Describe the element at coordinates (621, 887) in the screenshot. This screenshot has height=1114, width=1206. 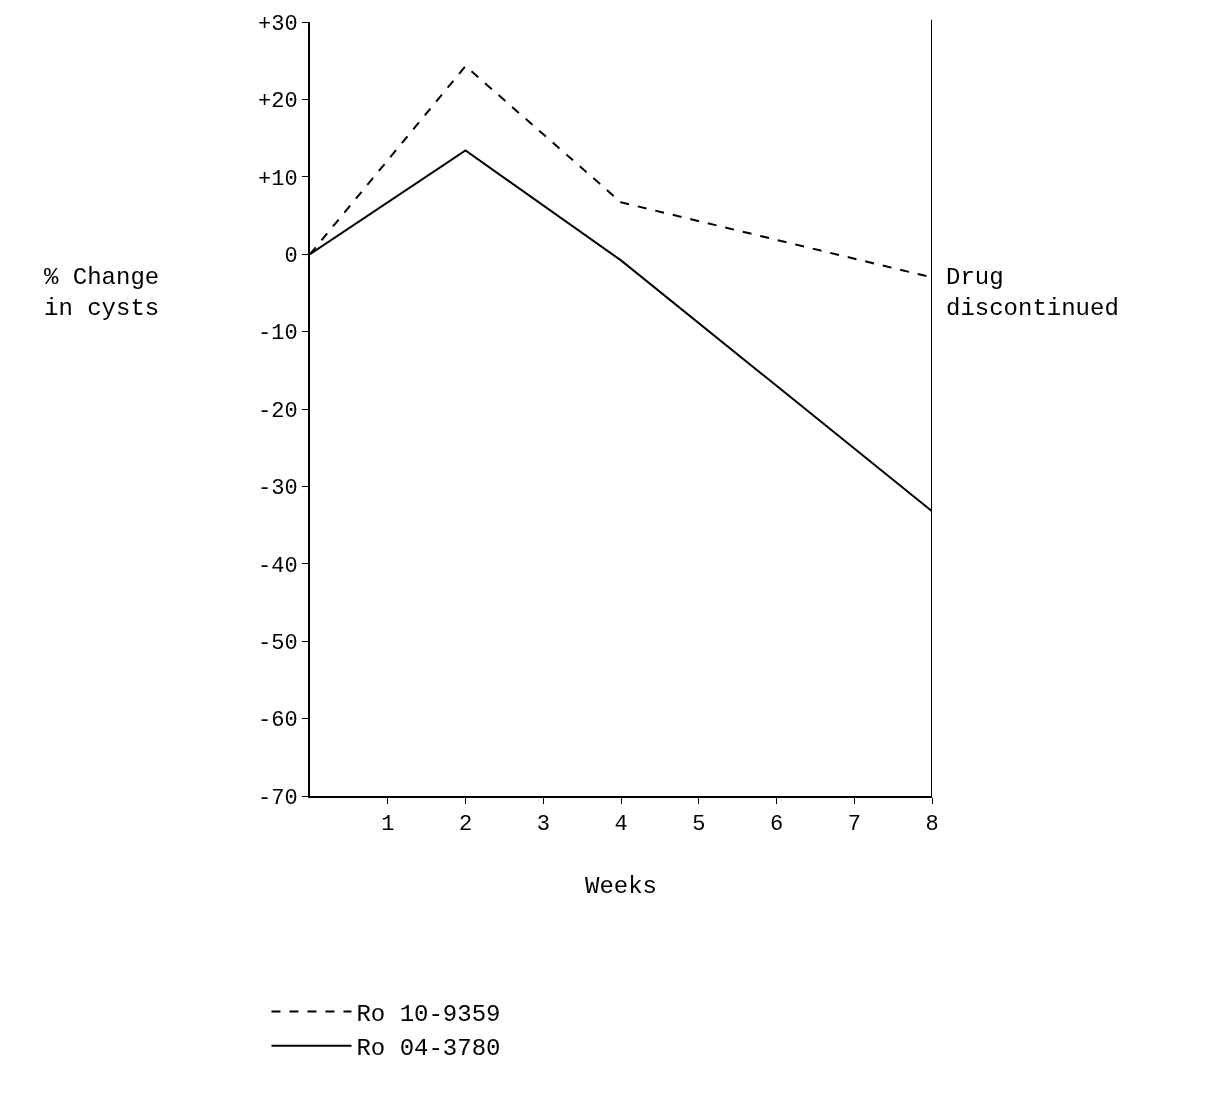
I see `x-axis-title: Weeks` at that location.